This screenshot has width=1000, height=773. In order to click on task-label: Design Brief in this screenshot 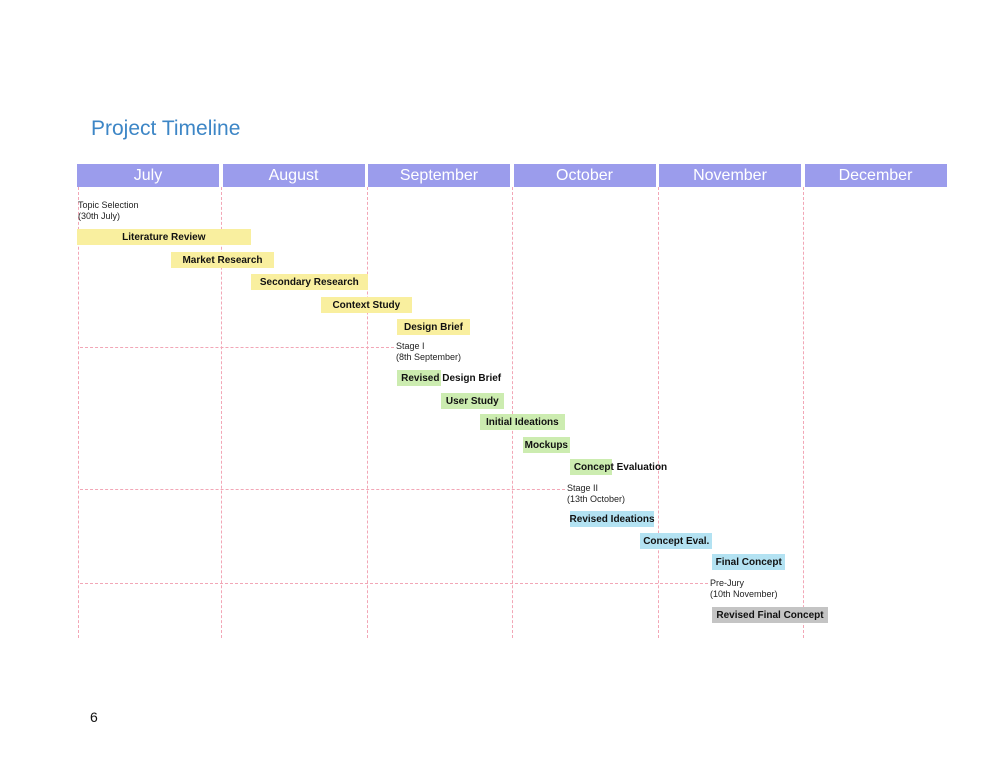, I will do `click(433, 327)`.